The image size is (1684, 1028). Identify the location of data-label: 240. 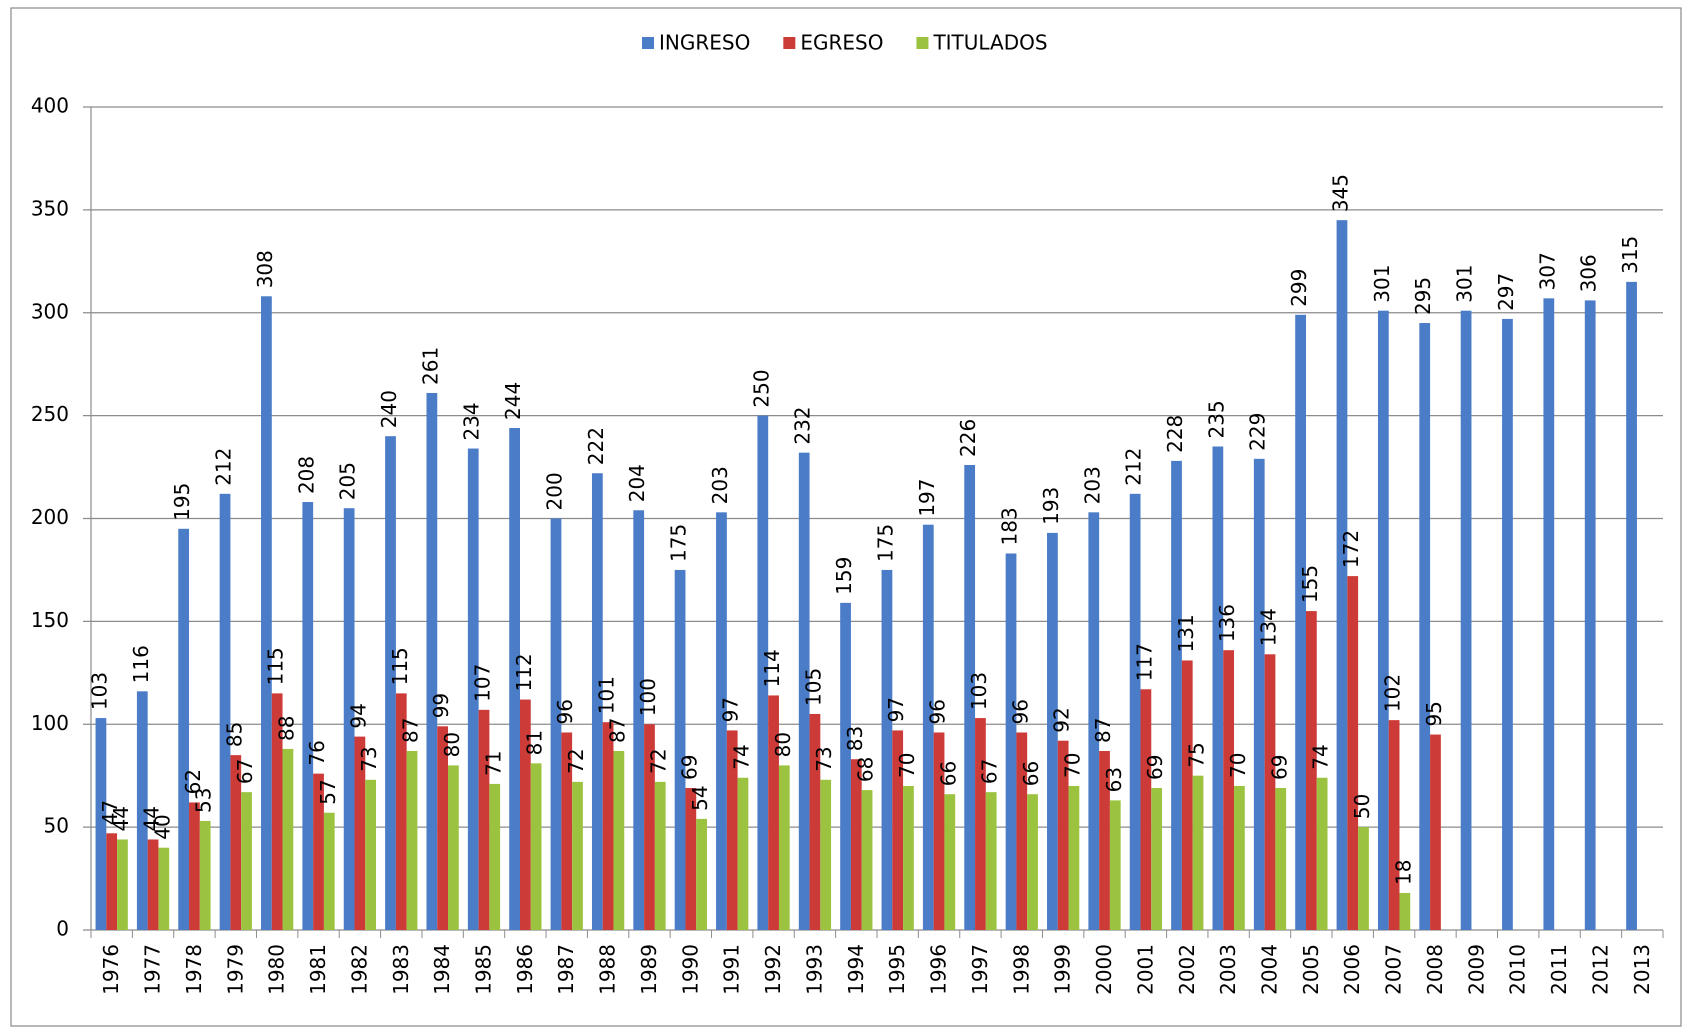
(389, 409).